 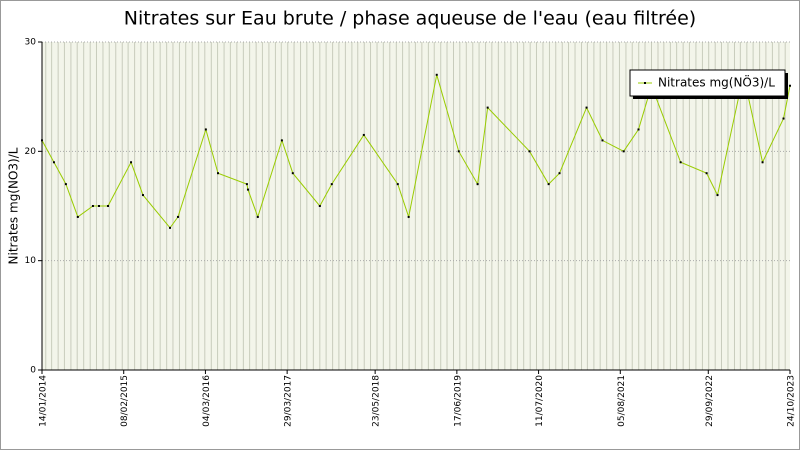 What do you see at coordinates (377, 401) in the screenshot?
I see `x-tick-label: 23/05/2018` at bounding box center [377, 401].